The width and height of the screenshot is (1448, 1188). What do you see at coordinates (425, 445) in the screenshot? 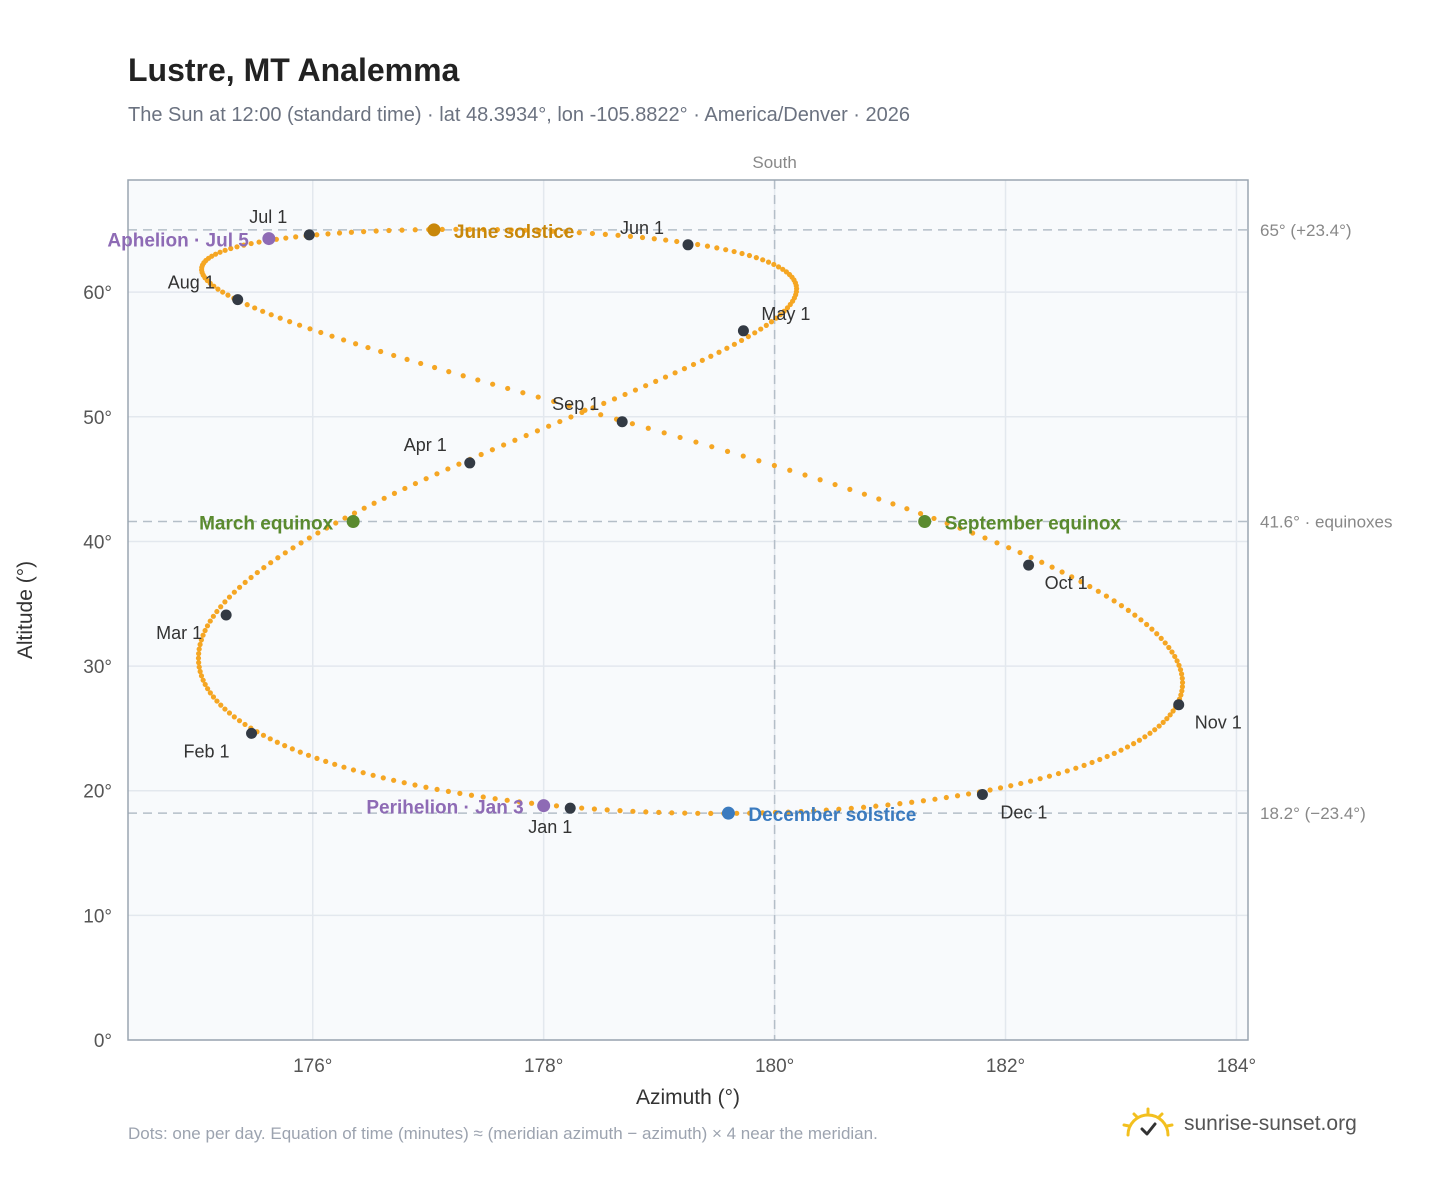
I see `month-label: Apr 1` at bounding box center [425, 445].